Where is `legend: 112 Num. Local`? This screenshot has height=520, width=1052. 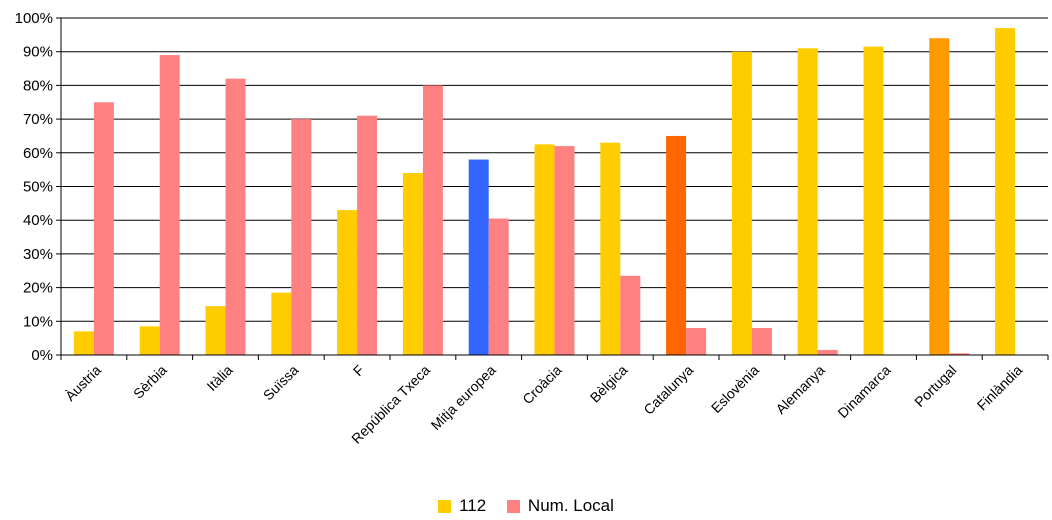
legend: 112 Num. Local is located at coordinates (526, 508).